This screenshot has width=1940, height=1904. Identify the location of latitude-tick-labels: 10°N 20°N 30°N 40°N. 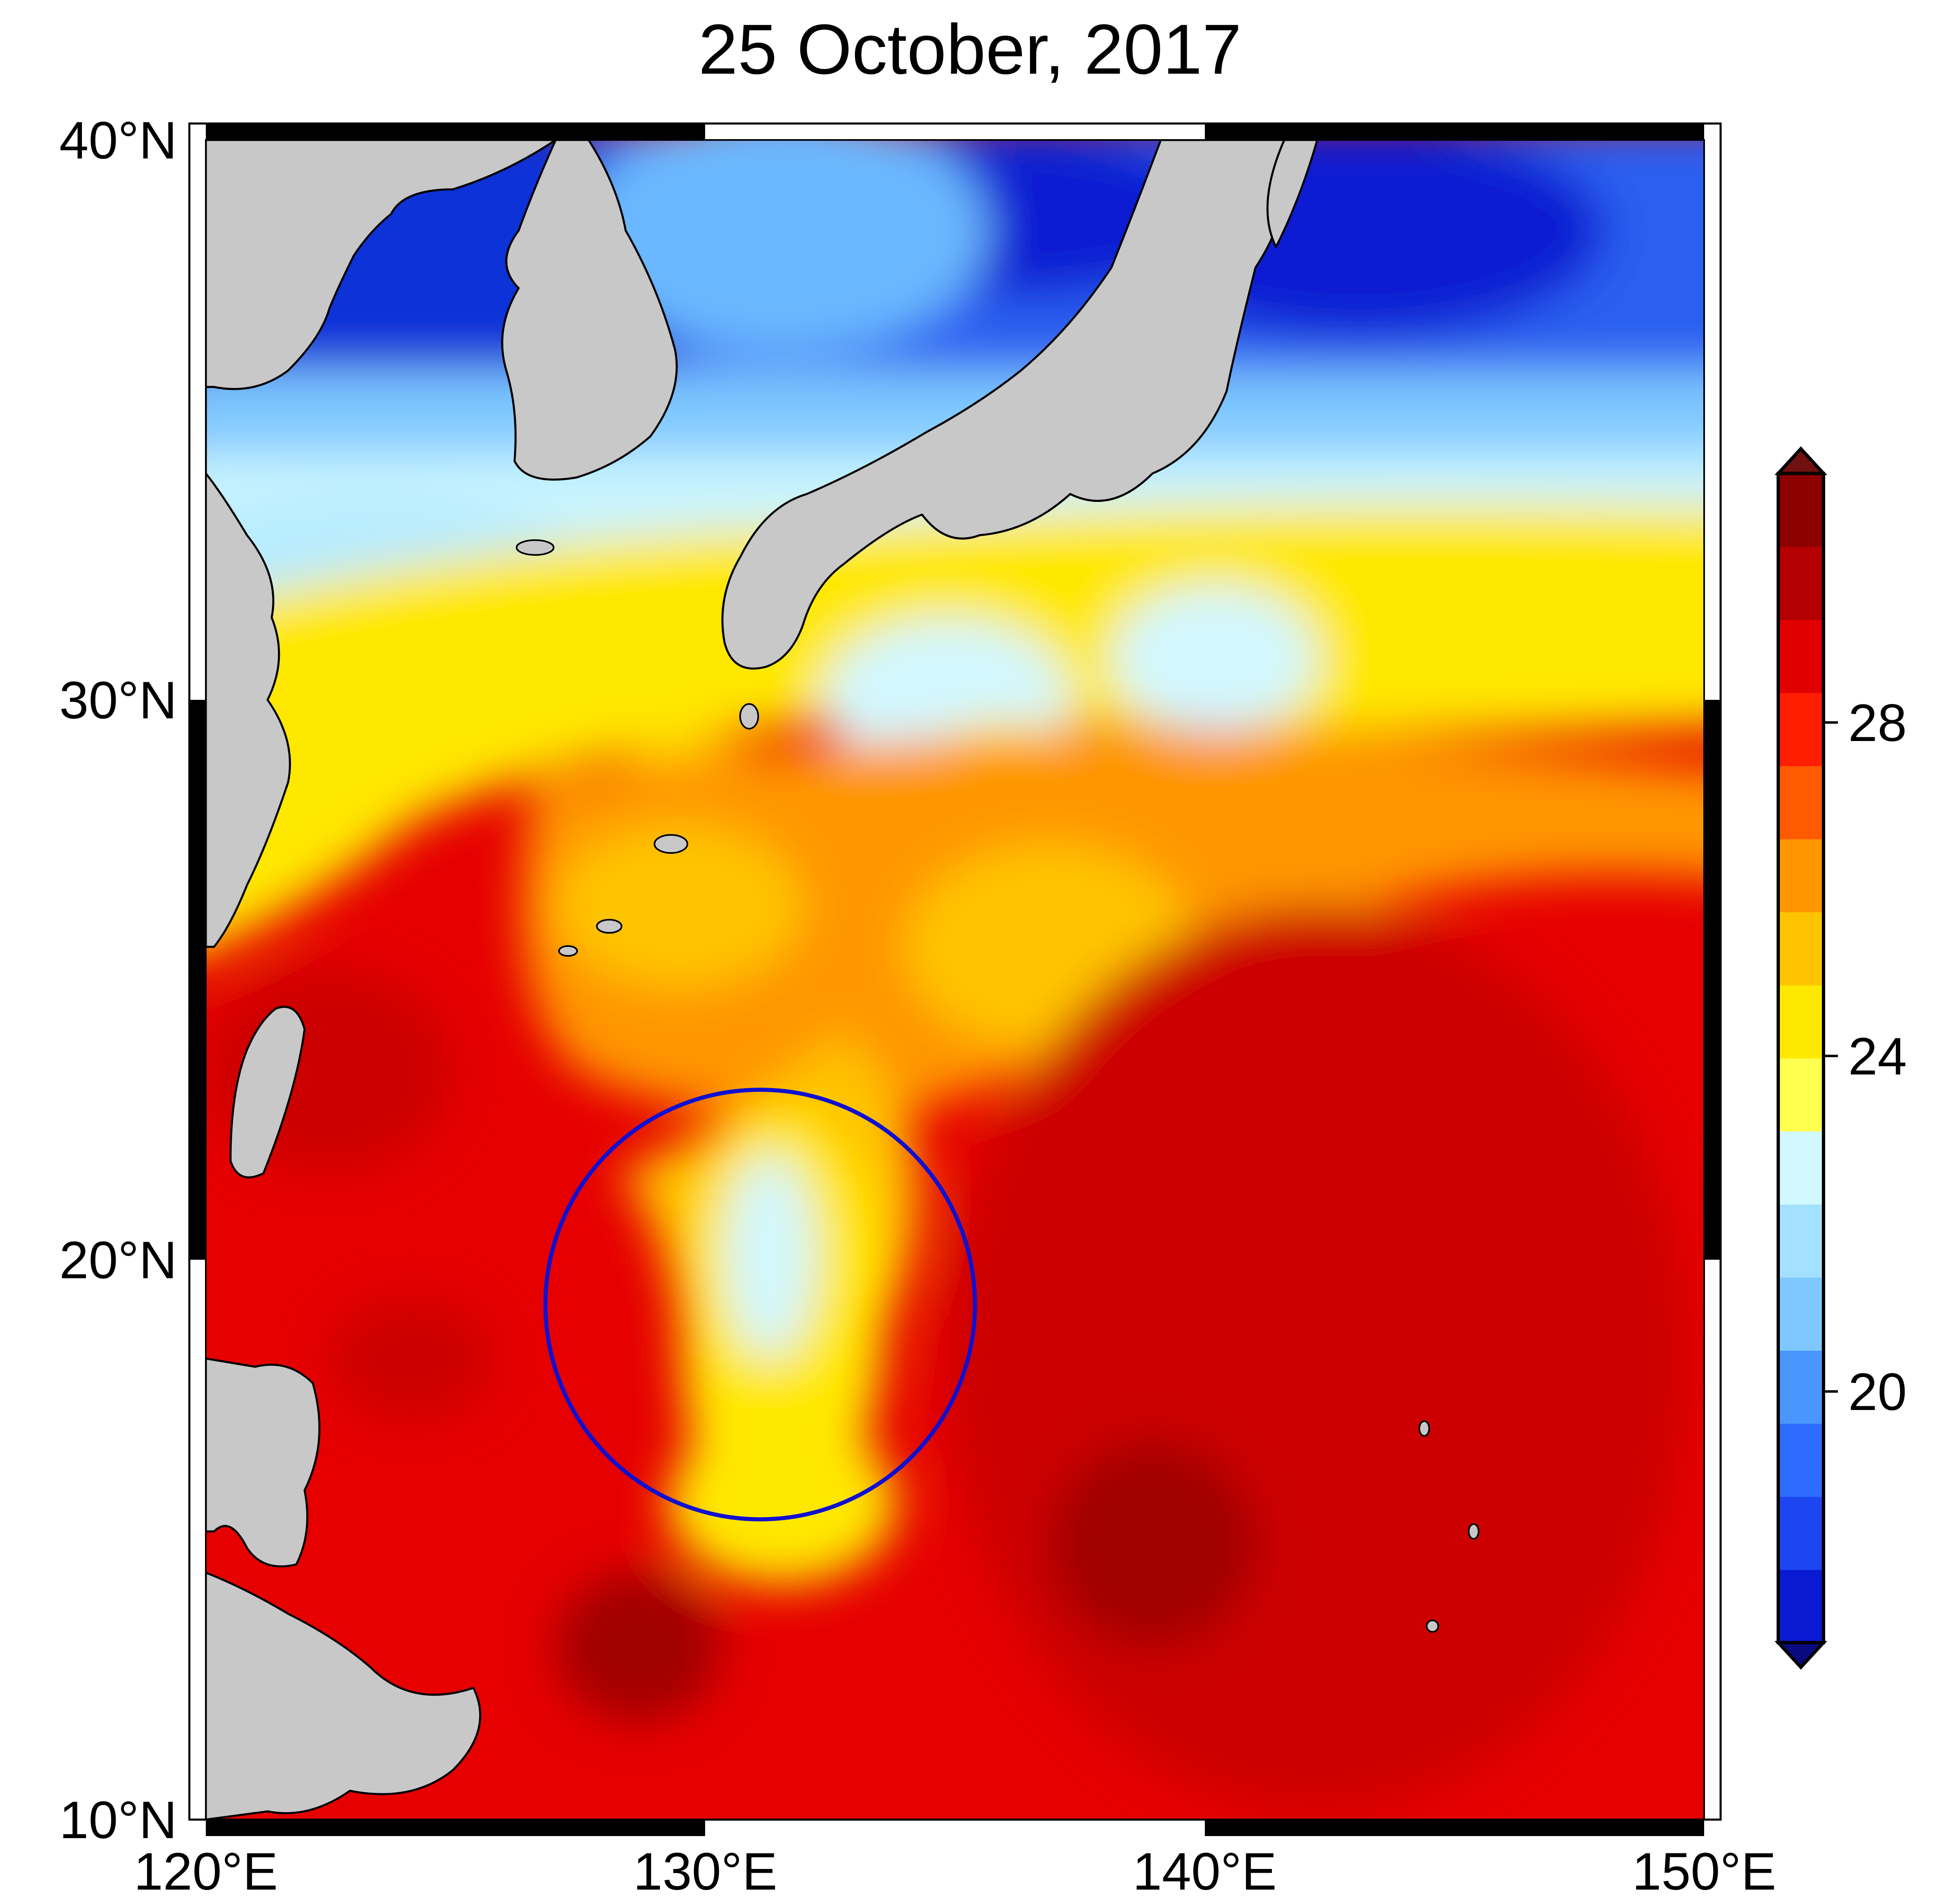
(118, 981).